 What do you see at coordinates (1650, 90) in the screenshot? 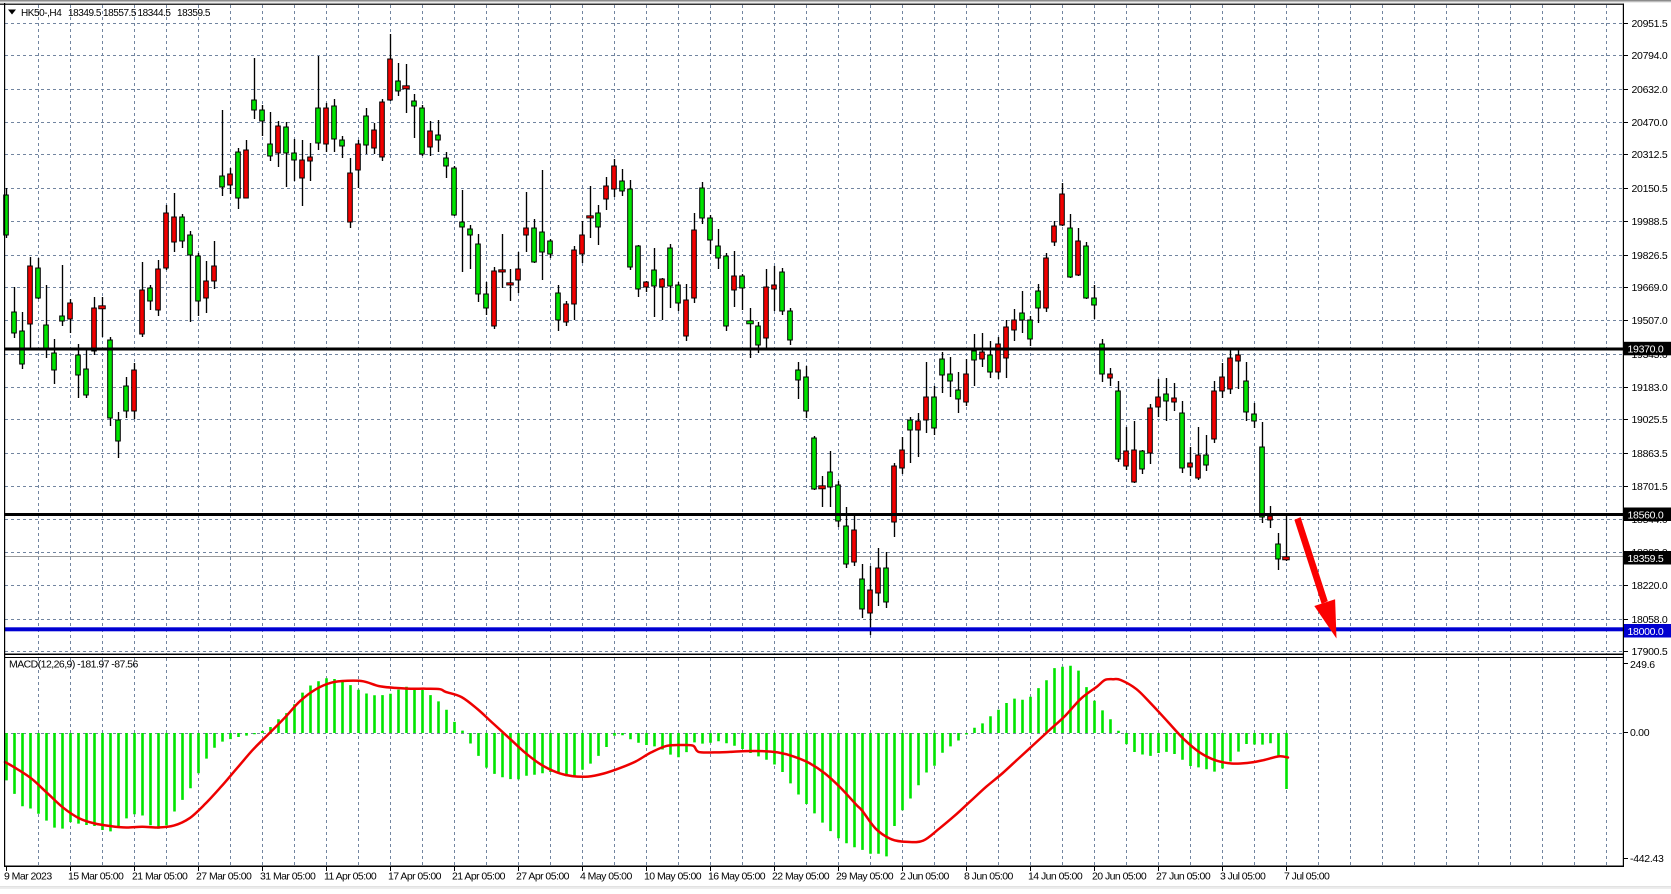
I see `svg-text: 20632.0` at bounding box center [1650, 90].